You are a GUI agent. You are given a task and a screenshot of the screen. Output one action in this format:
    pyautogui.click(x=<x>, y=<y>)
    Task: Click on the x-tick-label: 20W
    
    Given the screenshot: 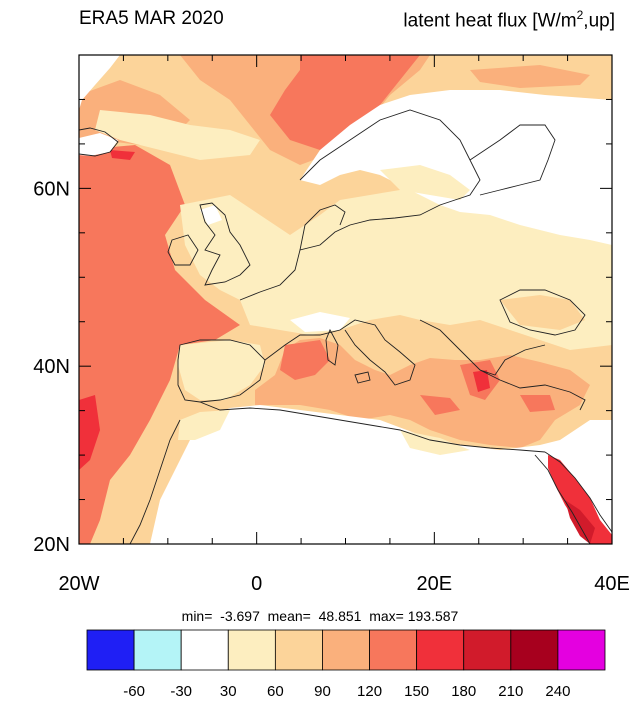 What is the action you would take?
    pyautogui.click(x=78, y=584)
    